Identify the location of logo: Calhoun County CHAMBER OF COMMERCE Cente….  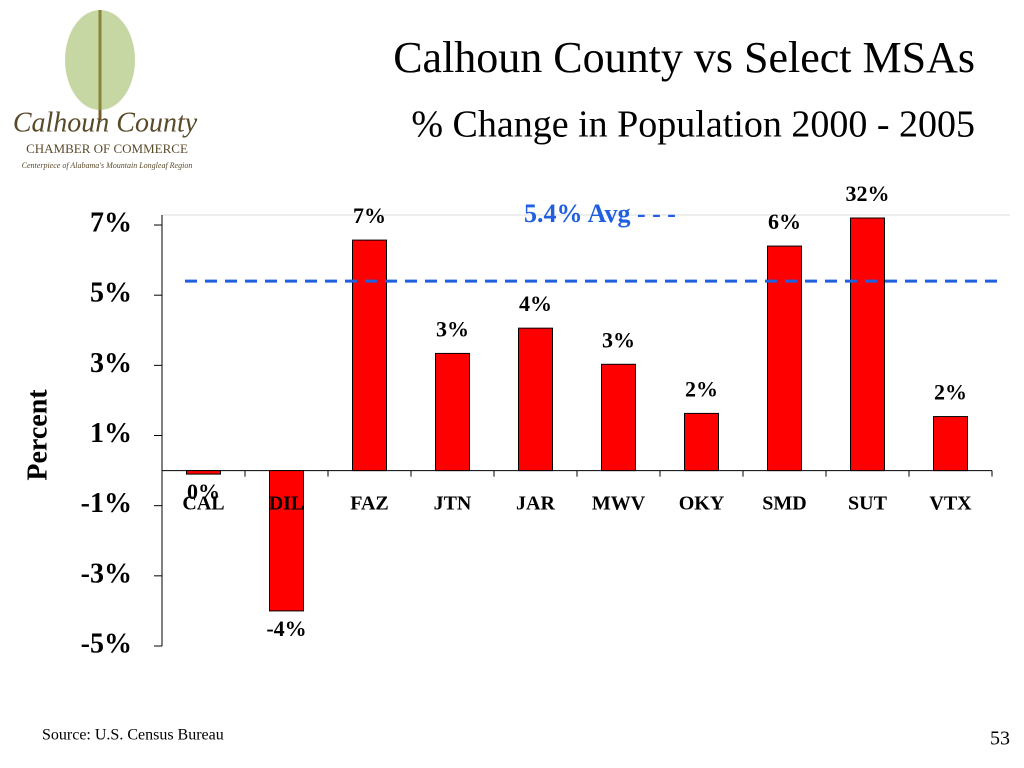
(105, 90).